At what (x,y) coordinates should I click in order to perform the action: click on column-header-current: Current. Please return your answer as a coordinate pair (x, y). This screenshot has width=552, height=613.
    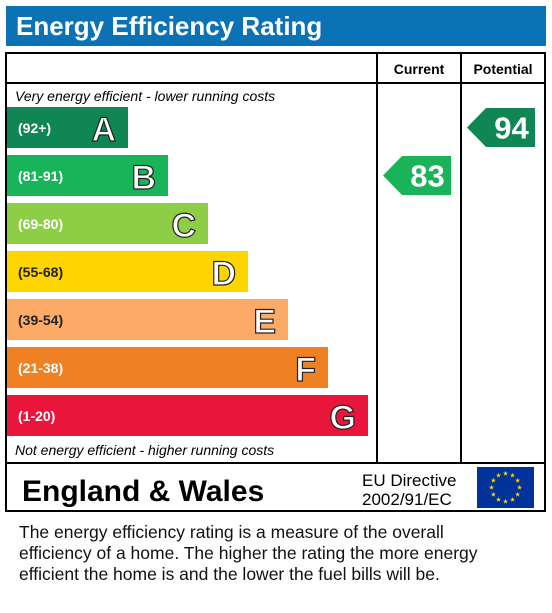
    Looking at the image, I should click on (419, 69).